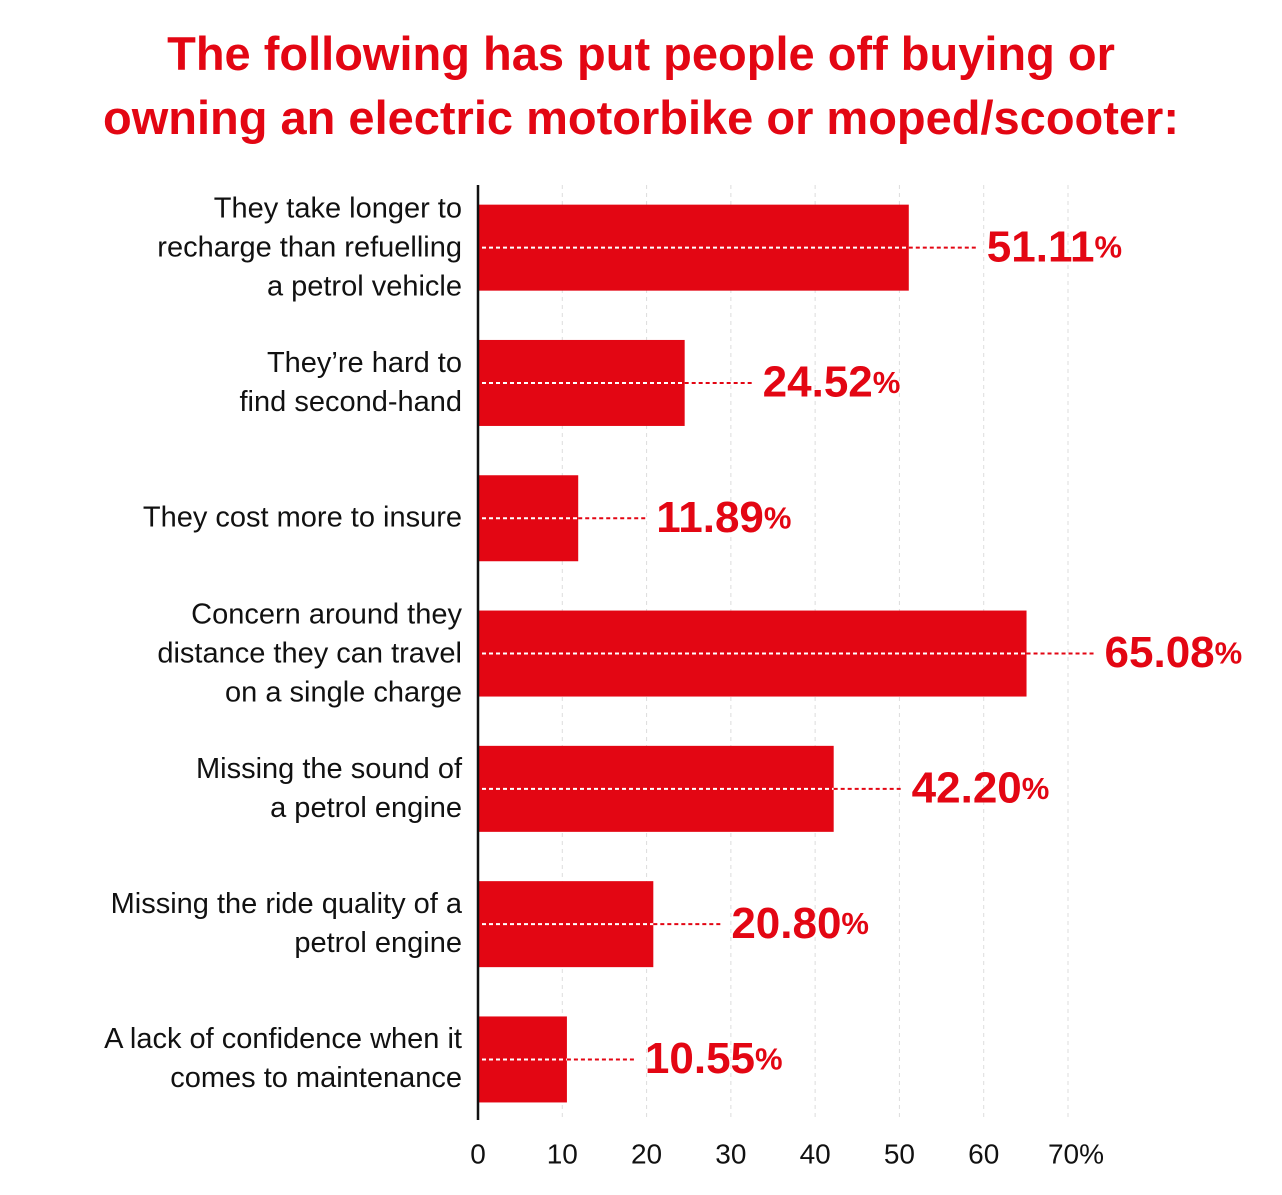 This screenshot has width=1282, height=1195. I want to click on x-tick-label: 50, so click(899, 1153).